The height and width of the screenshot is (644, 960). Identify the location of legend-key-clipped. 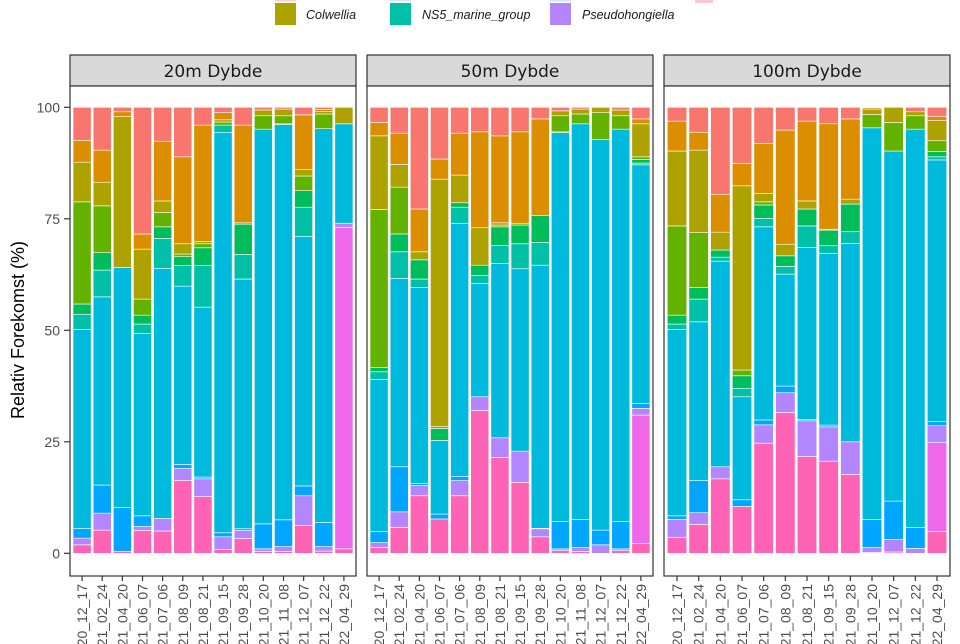
(285, 1).